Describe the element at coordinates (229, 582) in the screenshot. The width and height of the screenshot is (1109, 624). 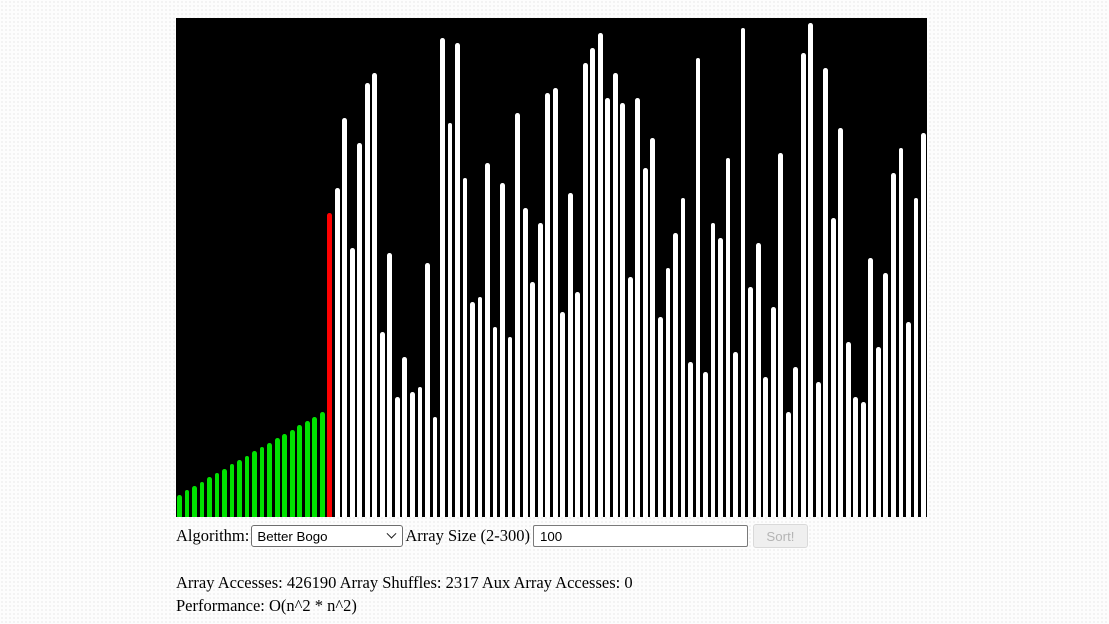
I see `array-accesses-label: Array Accesses:` at that location.